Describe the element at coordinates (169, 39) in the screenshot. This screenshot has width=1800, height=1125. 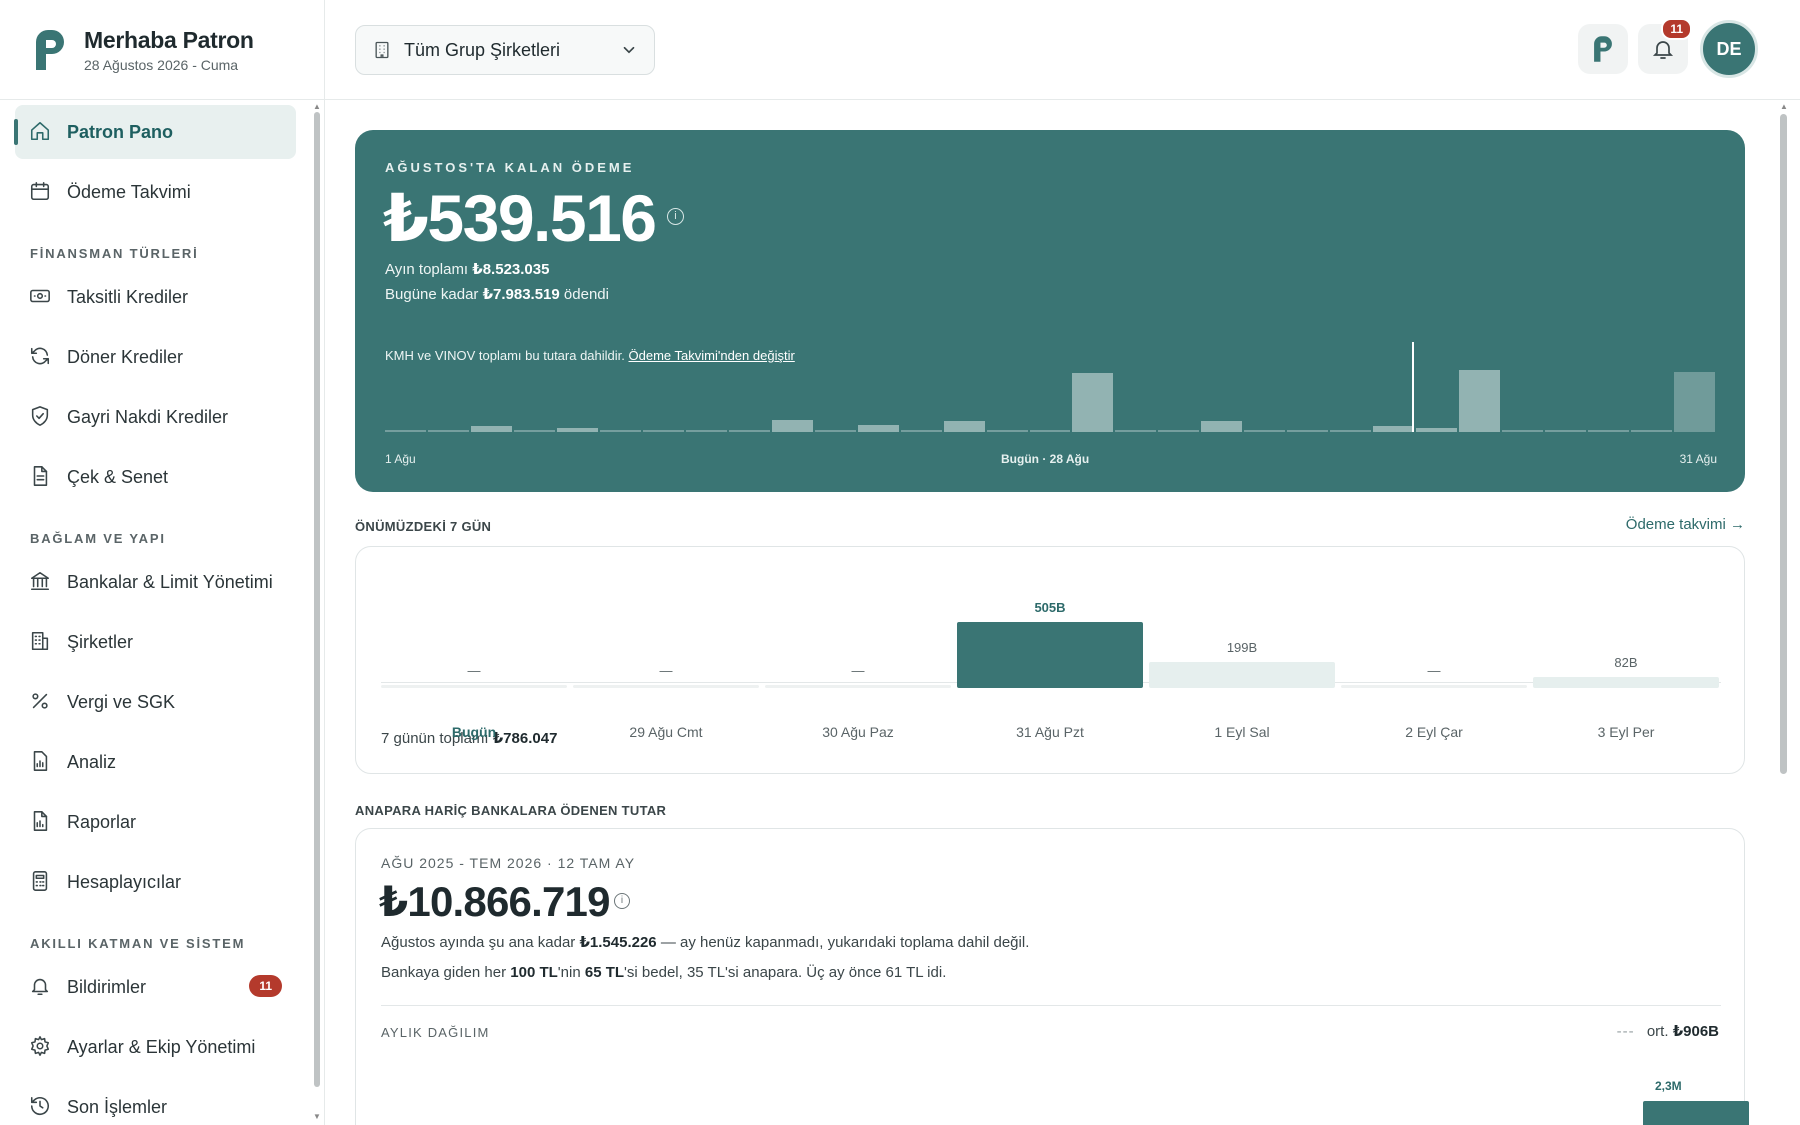
I see `greeting-title: Merhaba Patron` at that location.